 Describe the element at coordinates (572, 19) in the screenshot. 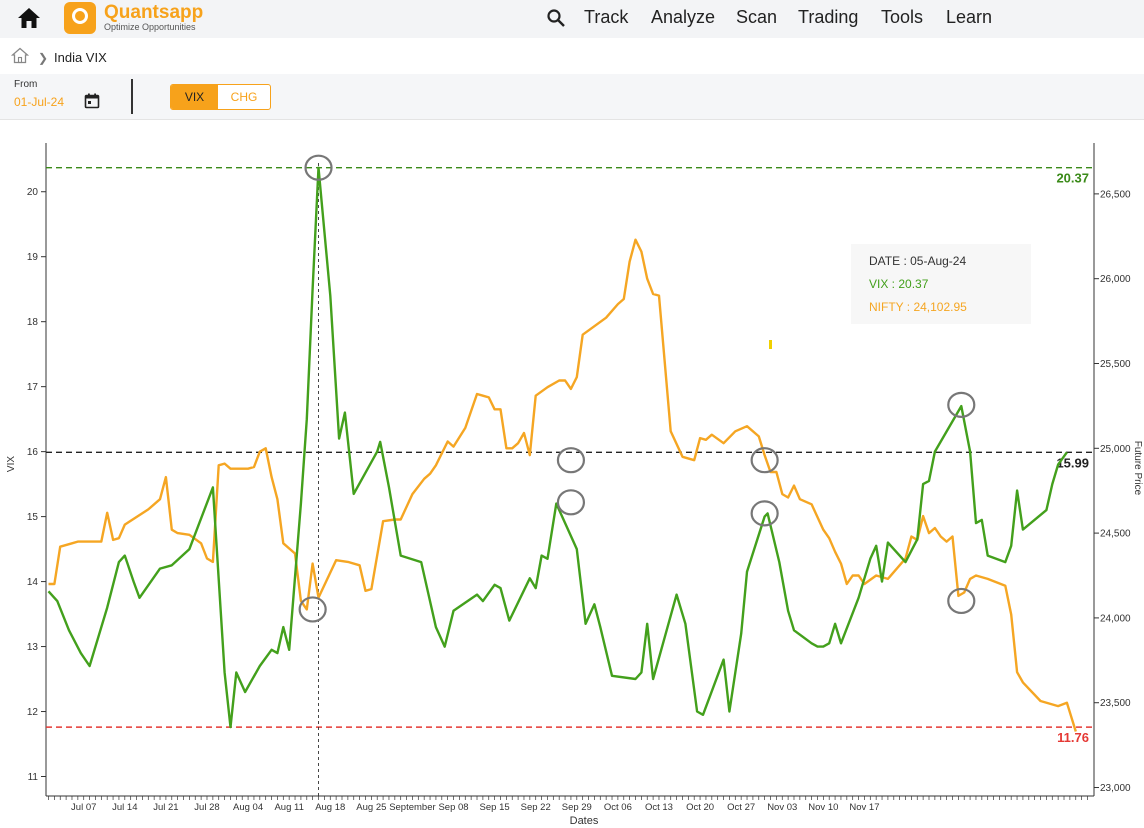

I see `top-navbar` at that location.